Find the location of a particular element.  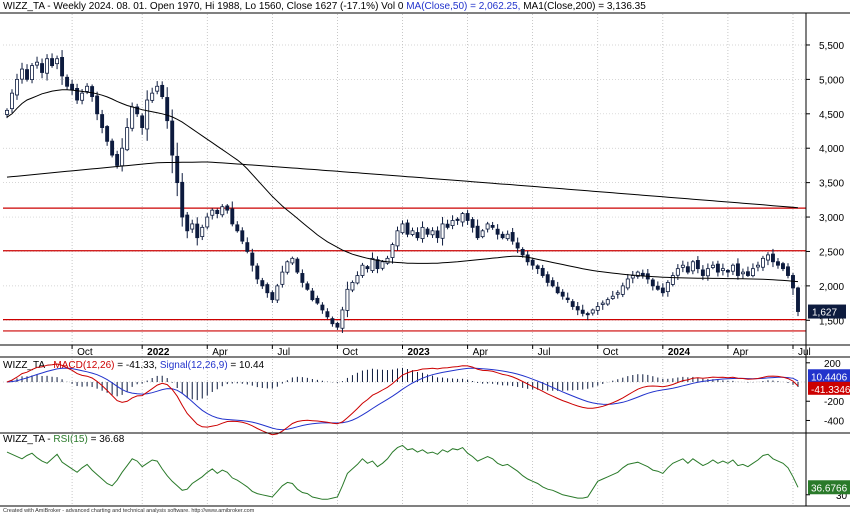

ma200-line is located at coordinates (402, 185).